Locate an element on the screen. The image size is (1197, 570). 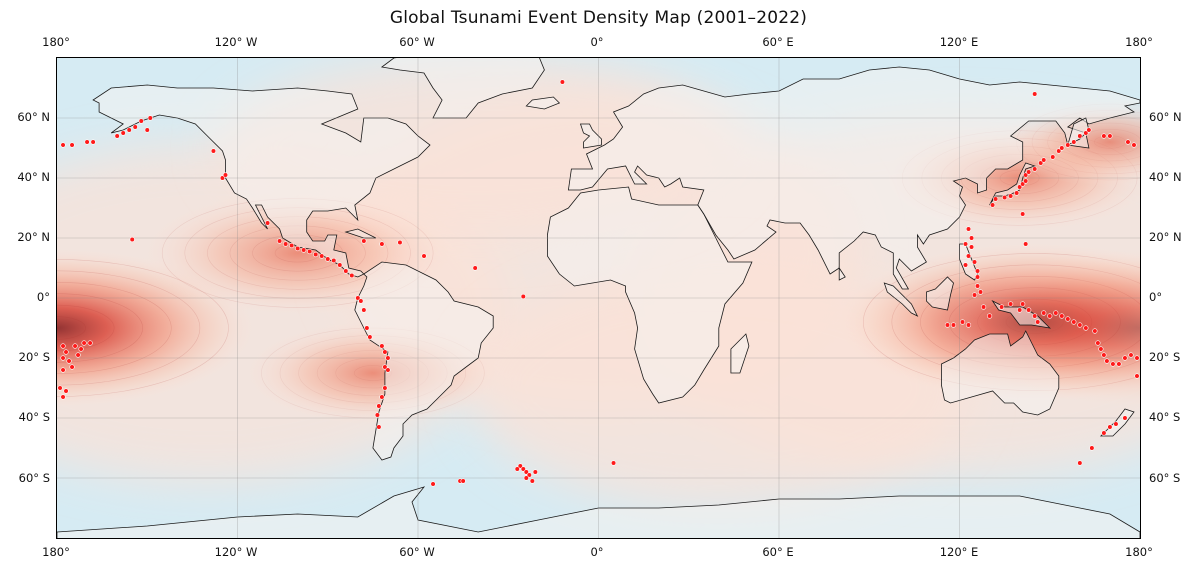
landmass-sri-lanka is located at coordinates (842, 273).